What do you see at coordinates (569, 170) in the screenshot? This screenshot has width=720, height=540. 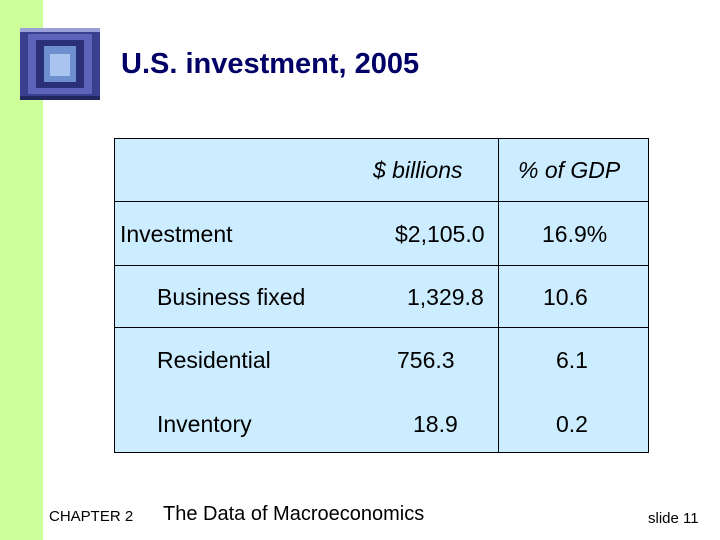 I see `header-pct-gdp: % of GDP` at bounding box center [569, 170].